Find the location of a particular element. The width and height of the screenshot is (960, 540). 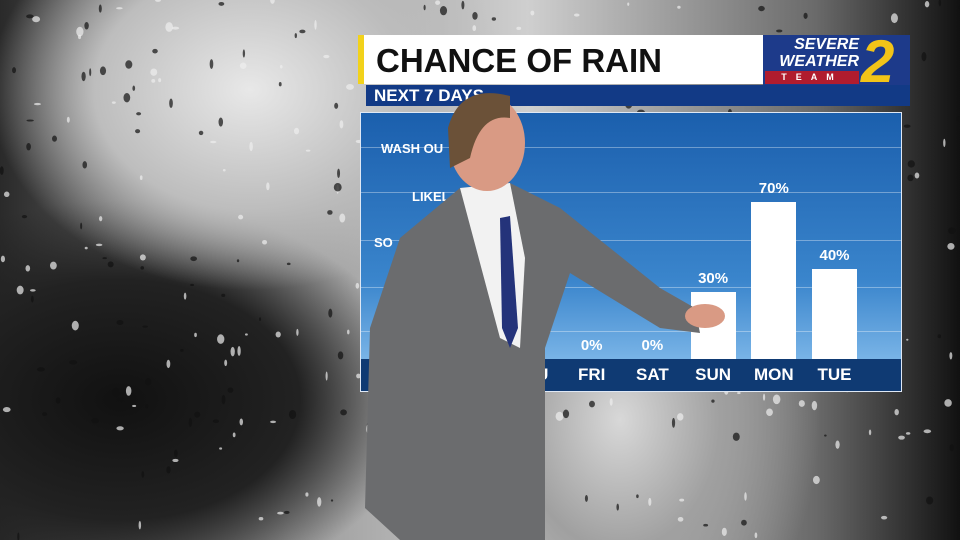

logo-line1: SEVERE is located at coordinates (826, 44).